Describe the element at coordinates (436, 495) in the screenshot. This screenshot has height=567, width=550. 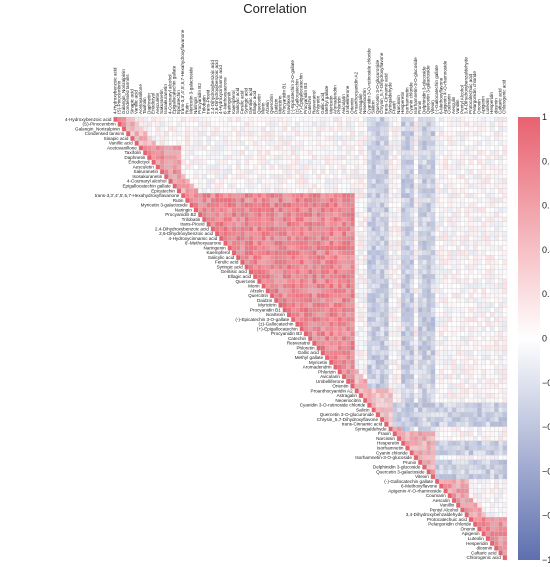
I see `row-label: Coumarin` at that location.